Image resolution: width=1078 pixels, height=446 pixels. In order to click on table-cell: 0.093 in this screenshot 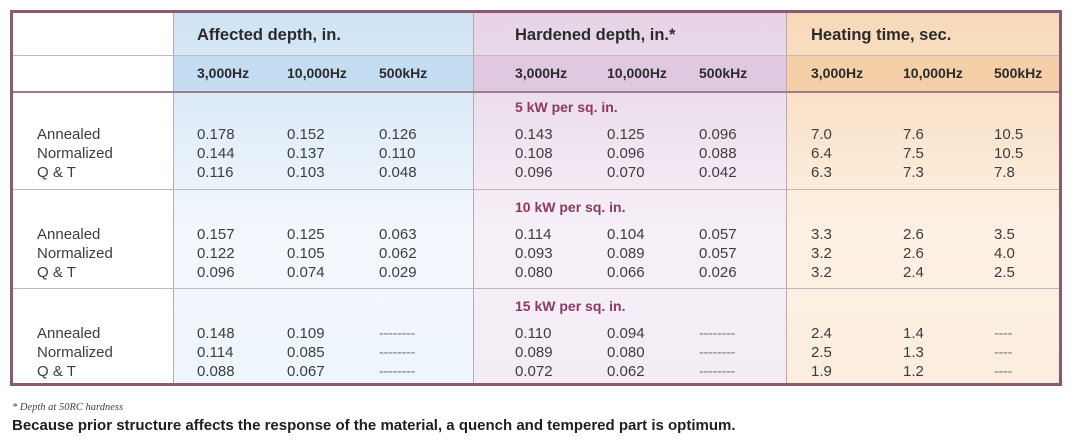, I will do `click(534, 253)`.